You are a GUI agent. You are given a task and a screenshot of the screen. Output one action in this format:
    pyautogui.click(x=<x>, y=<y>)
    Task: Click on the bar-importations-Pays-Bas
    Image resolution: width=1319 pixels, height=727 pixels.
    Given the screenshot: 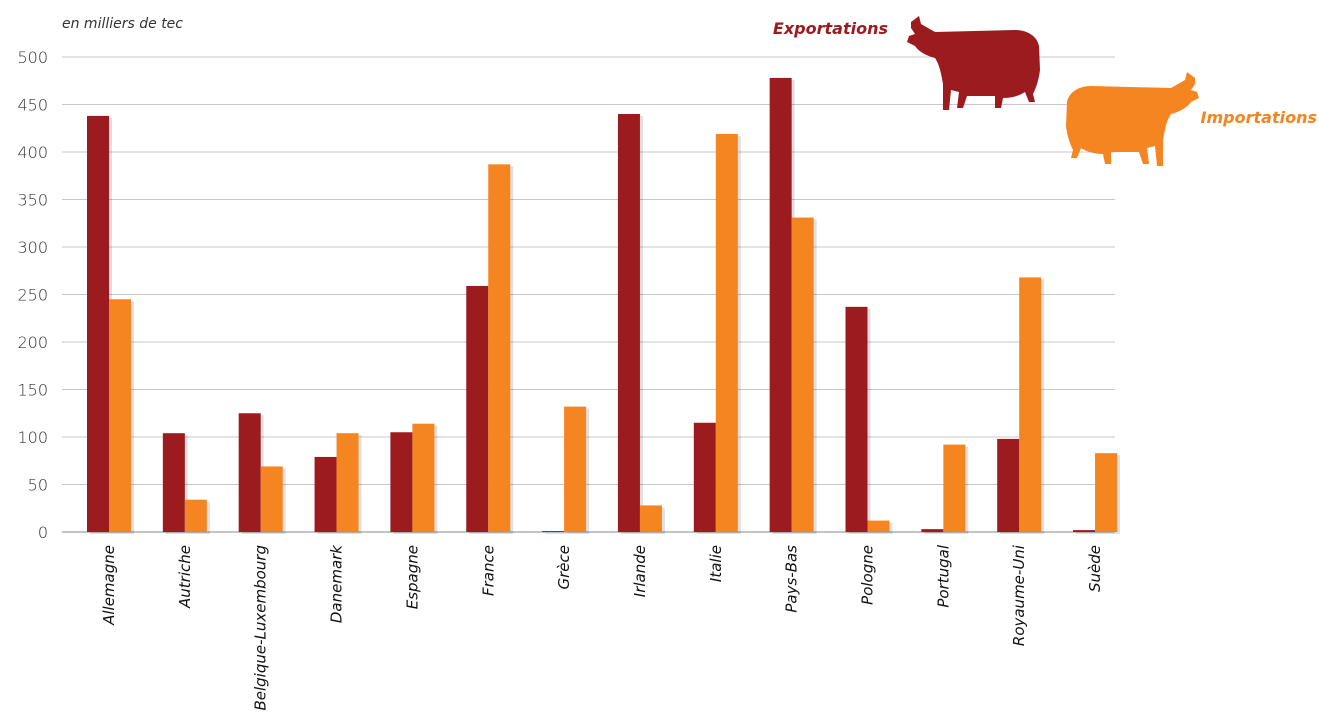 What is the action you would take?
    pyautogui.click(x=802, y=375)
    